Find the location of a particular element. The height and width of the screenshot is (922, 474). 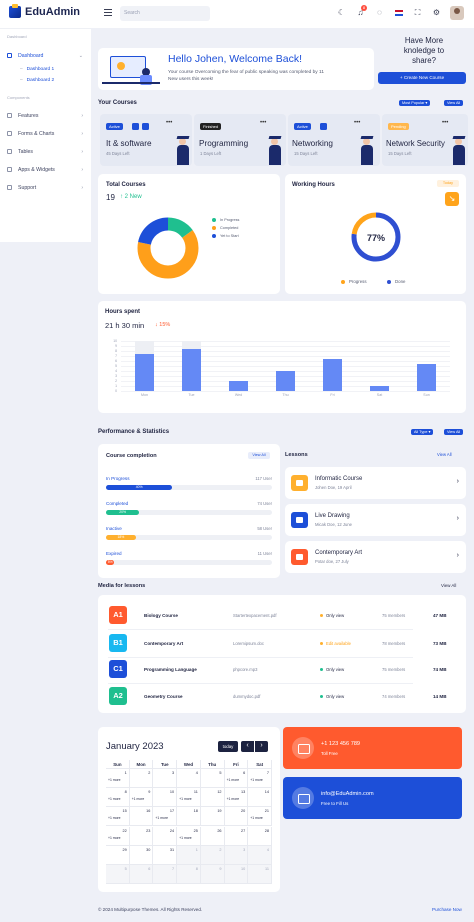

sidebar-item-forms-charts: Forms & Charts › is located at coordinates (47, 133).